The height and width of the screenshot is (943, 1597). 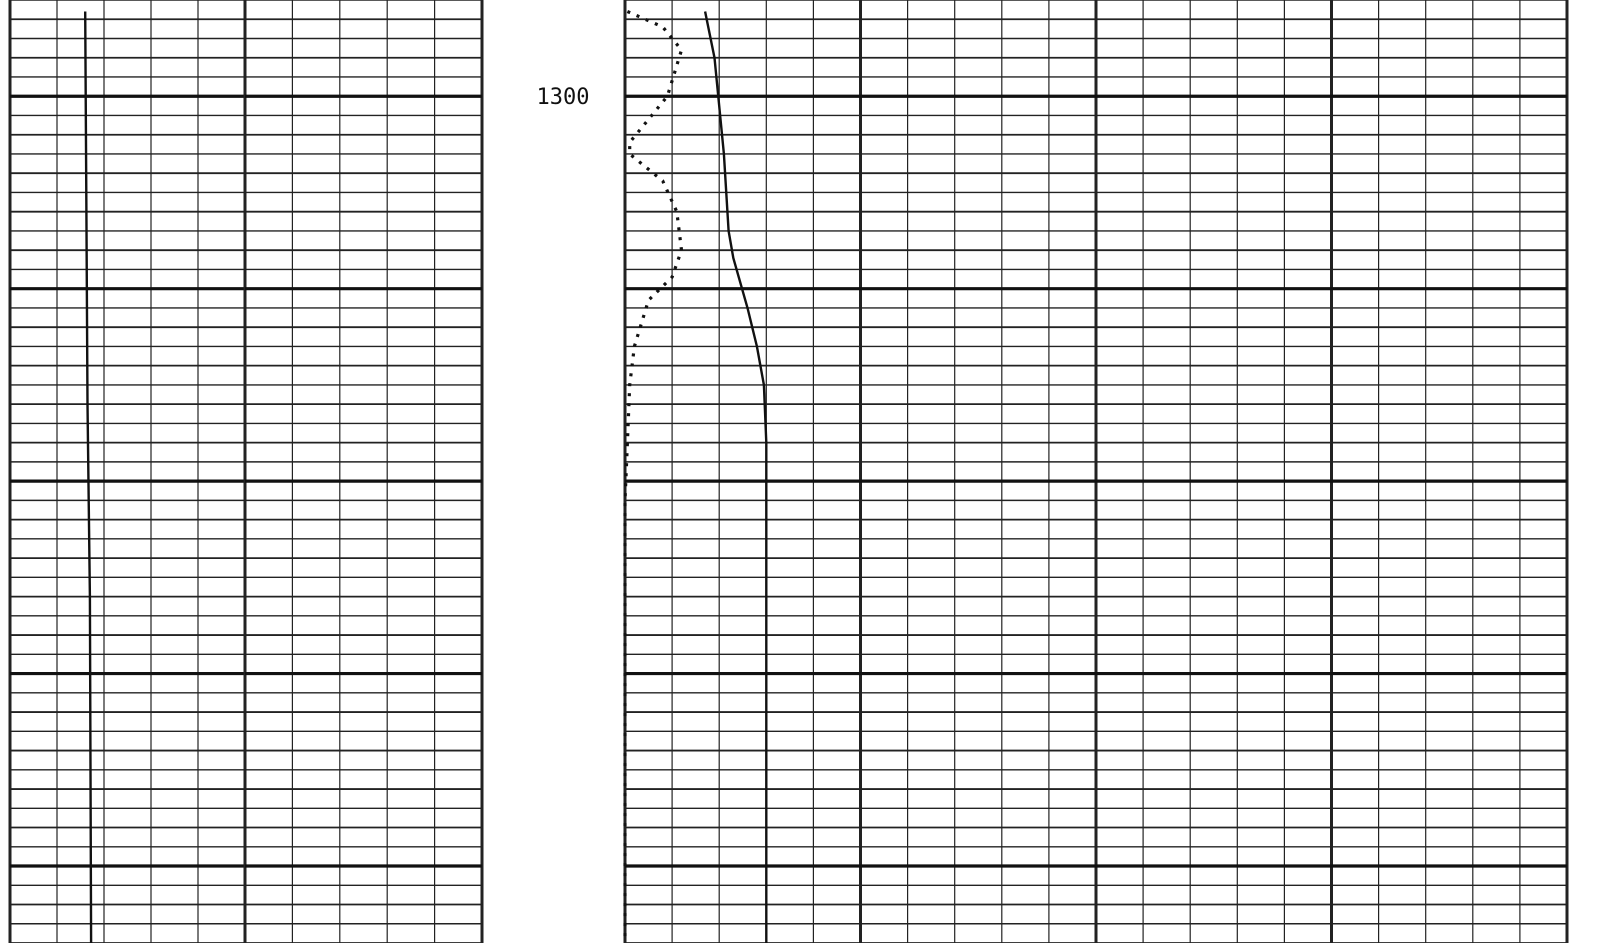 What do you see at coordinates (735, 477) in the screenshot?
I see `curve-track3-solid` at bounding box center [735, 477].